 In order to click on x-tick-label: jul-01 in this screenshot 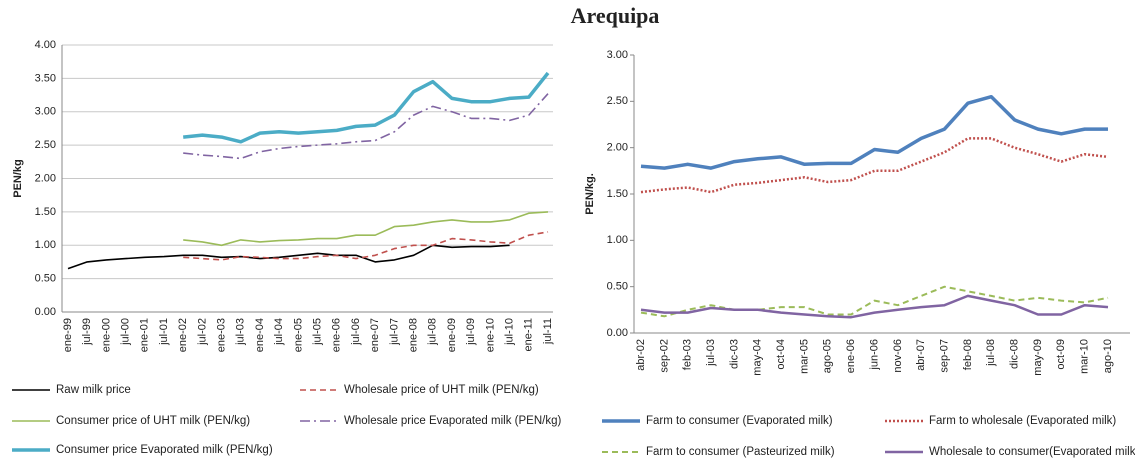, I will do `click(164, 332)`.